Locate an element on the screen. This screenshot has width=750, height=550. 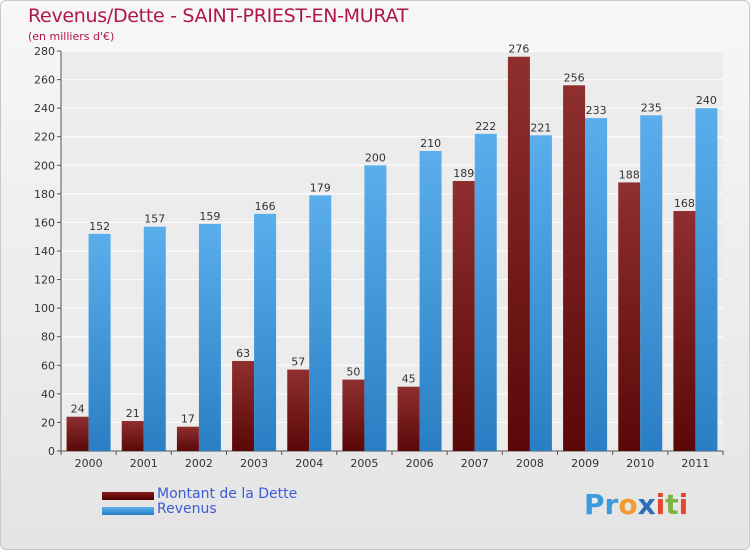
y-tick-label: 160 is located at coordinates (44, 222).